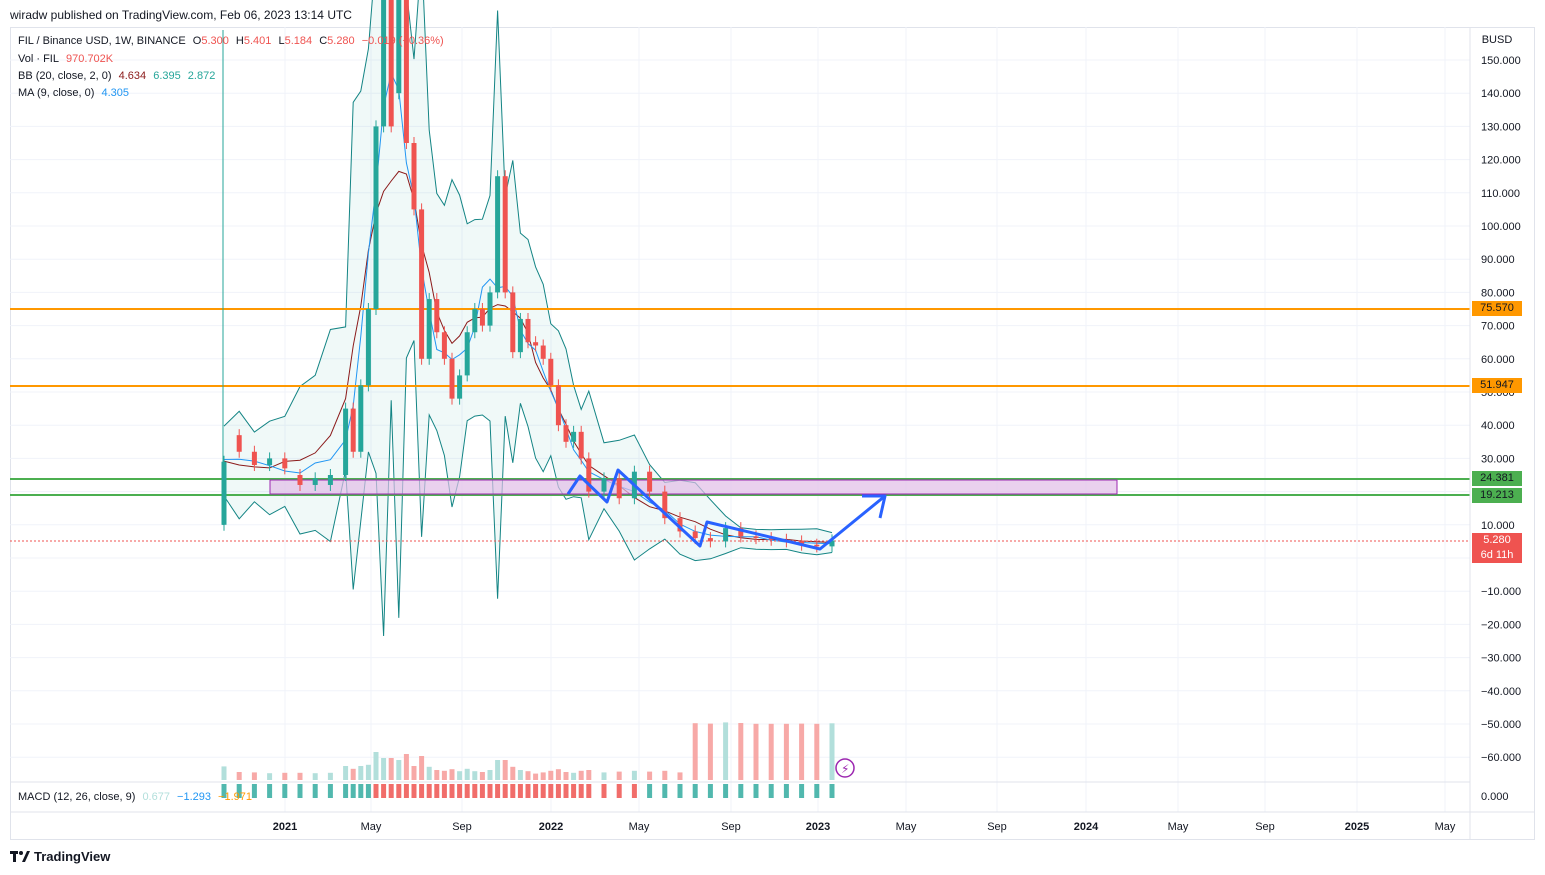 Image resolution: width=1545 pixels, height=875 pixels. What do you see at coordinates (1498, 526) in the screenshot?
I see `price-tick-label: 10.000` at bounding box center [1498, 526].